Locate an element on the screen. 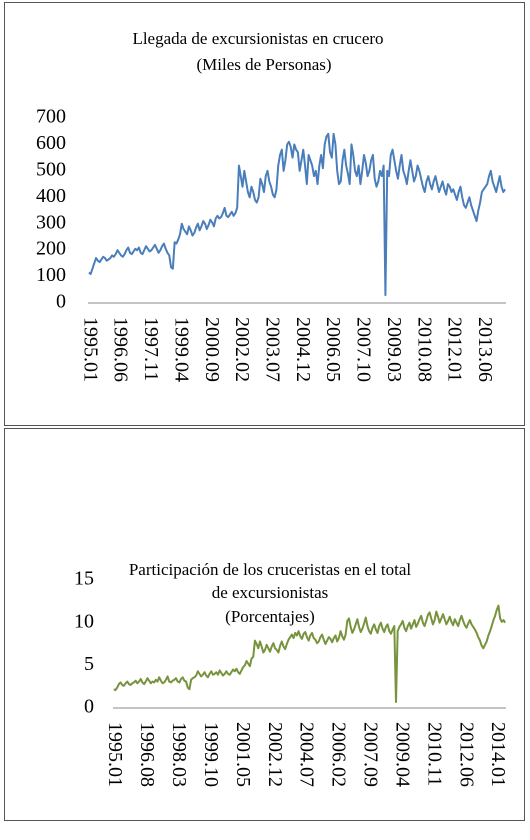  x-tick-label: 2004.07 is located at coordinates (307, 754).